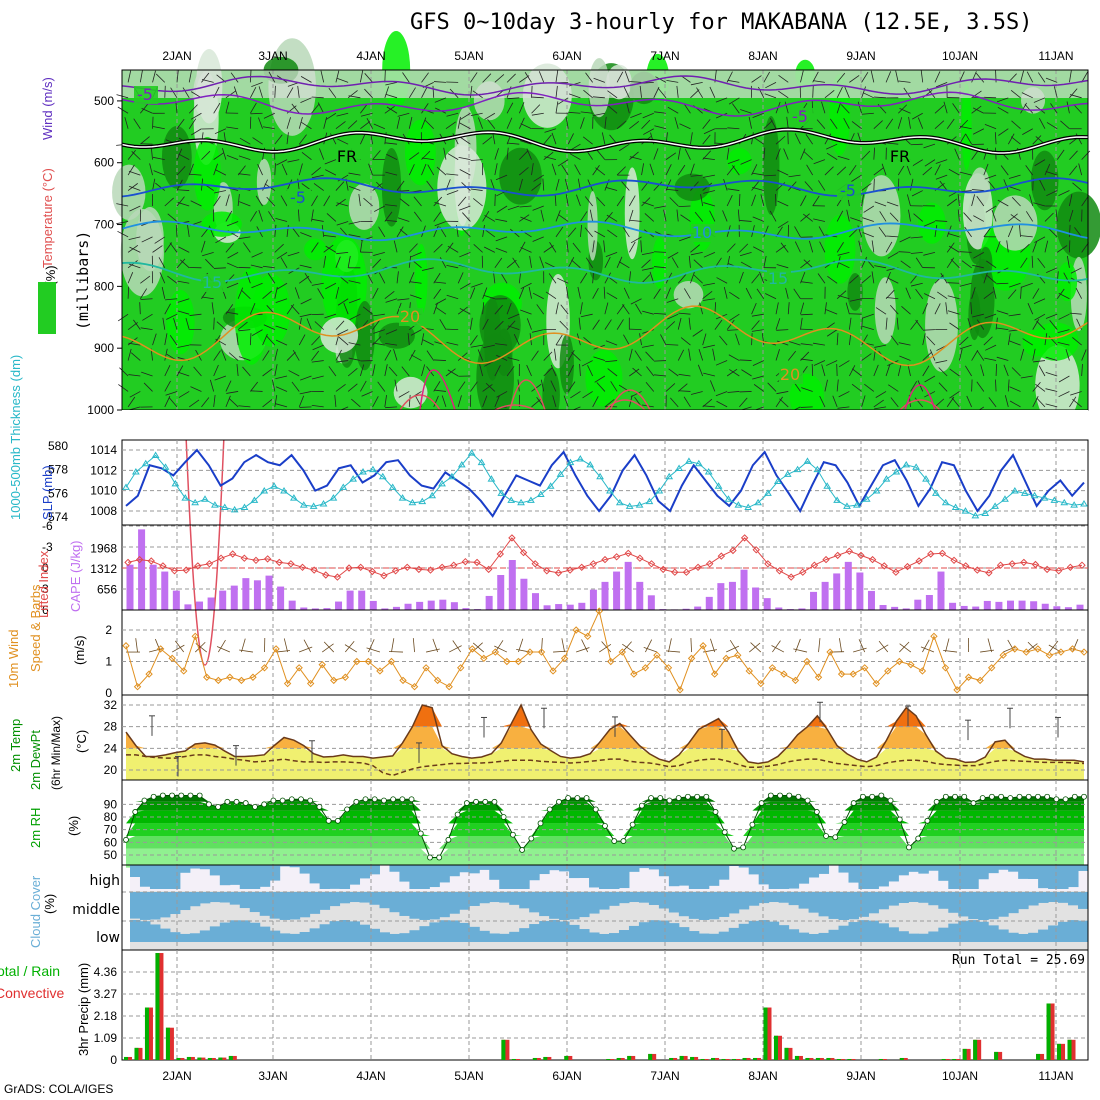 This screenshot has height=1100, width=1100. I want to click on contour-label: -5, so click(848, 190).